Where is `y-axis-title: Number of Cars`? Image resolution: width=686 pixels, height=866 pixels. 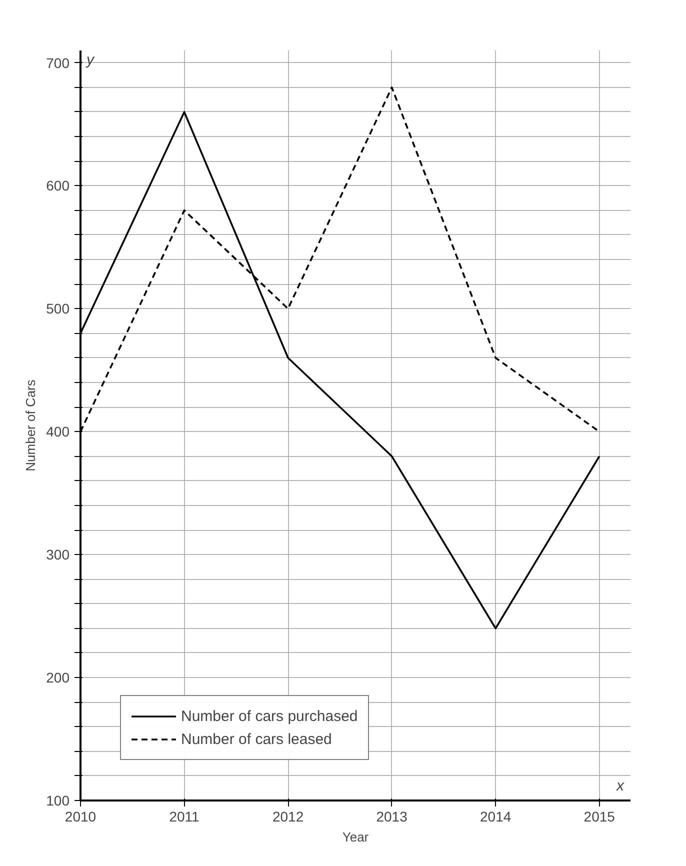
y-axis-title: Number of Cars is located at coordinates (30, 425).